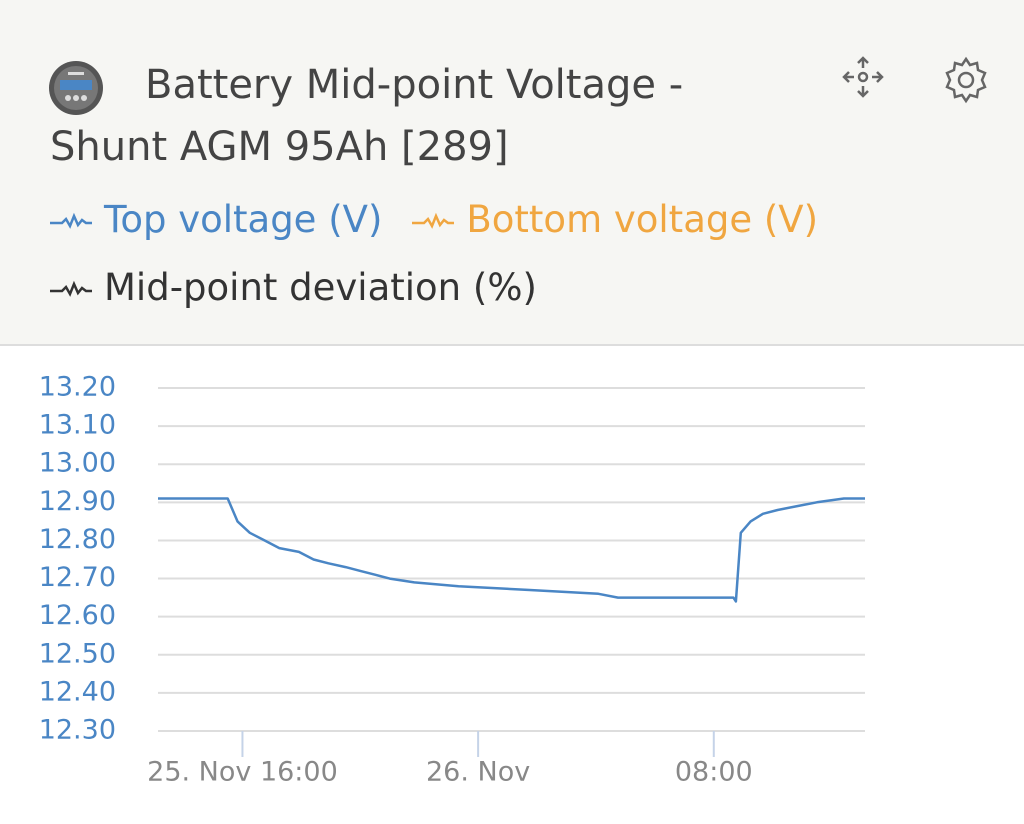 Image resolution: width=1024 pixels, height=824 pixels. What do you see at coordinates (478, 772) in the screenshot?
I see `x-tick-label: 26. Nov` at bounding box center [478, 772].